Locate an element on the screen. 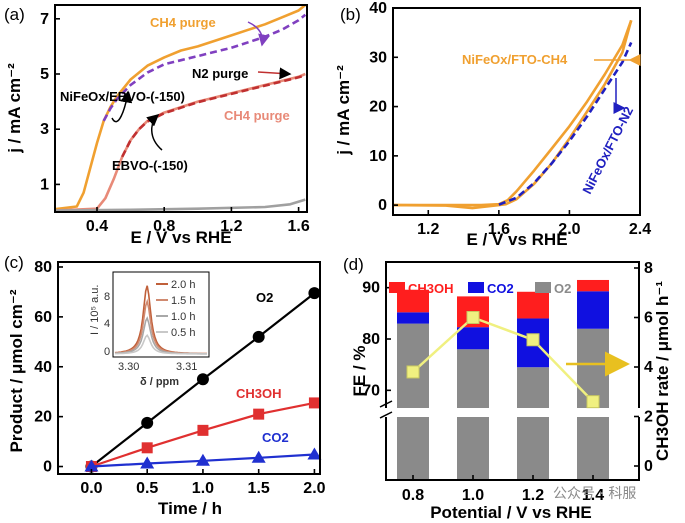 This screenshot has height=523, width=685. panel-b-frame is located at coordinates (516, 111).